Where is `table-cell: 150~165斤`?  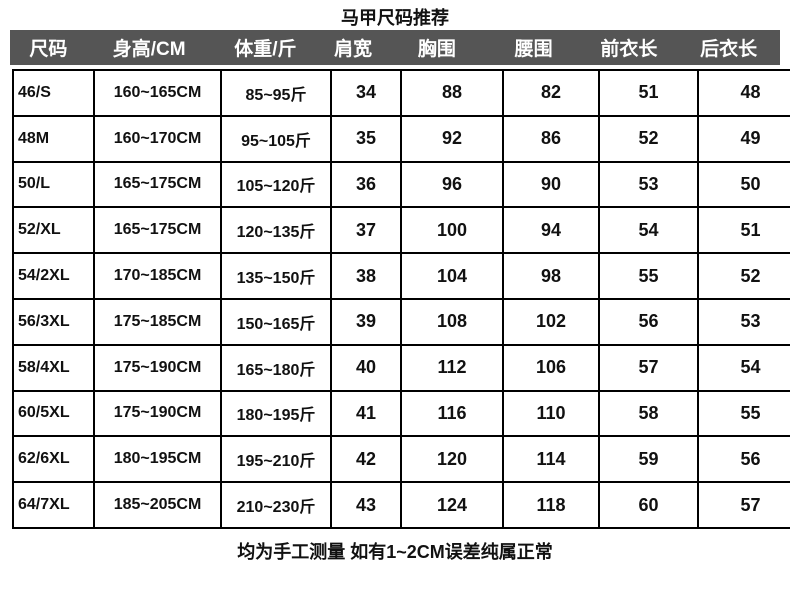 table-cell: 150~165斤 is located at coordinates (276, 321).